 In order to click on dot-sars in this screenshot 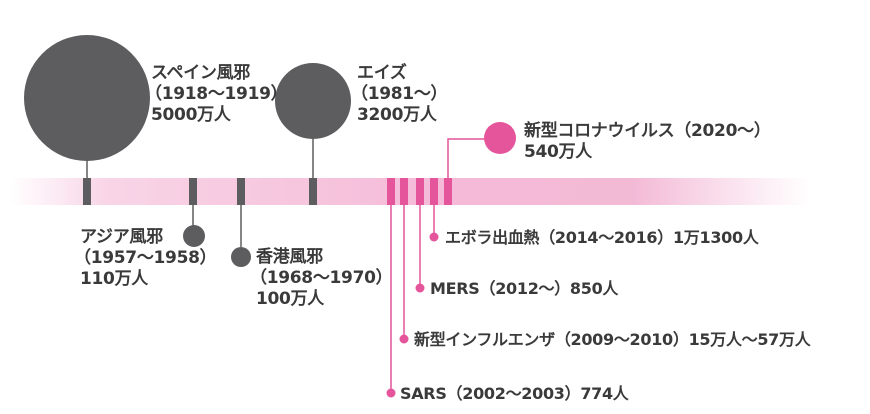, I will do `click(391, 393)`.